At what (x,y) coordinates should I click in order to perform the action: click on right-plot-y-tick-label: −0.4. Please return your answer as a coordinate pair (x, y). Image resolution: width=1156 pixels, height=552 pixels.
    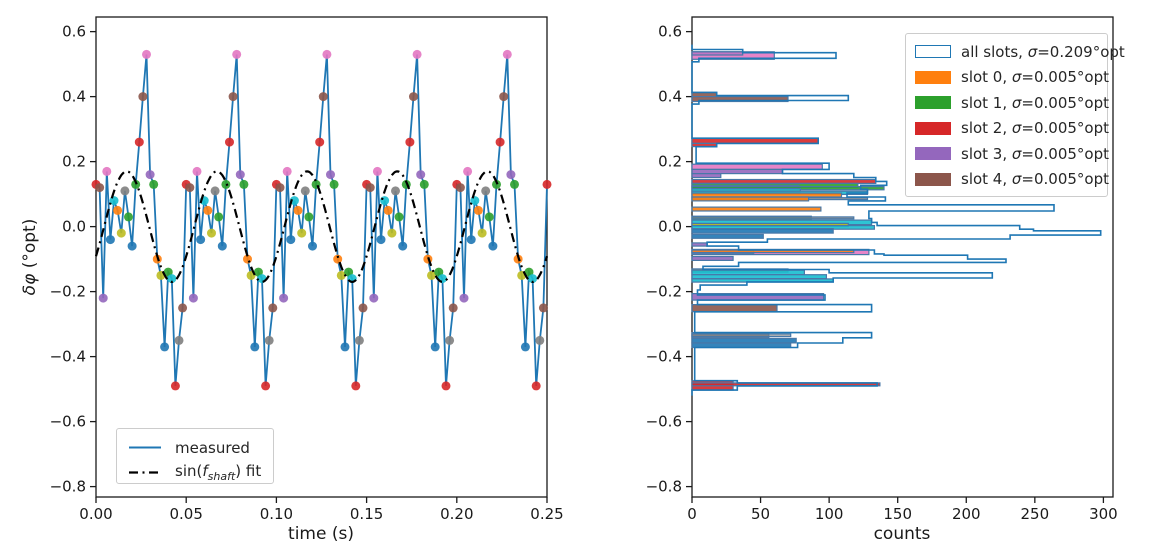
    Looking at the image, I should click on (664, 357).